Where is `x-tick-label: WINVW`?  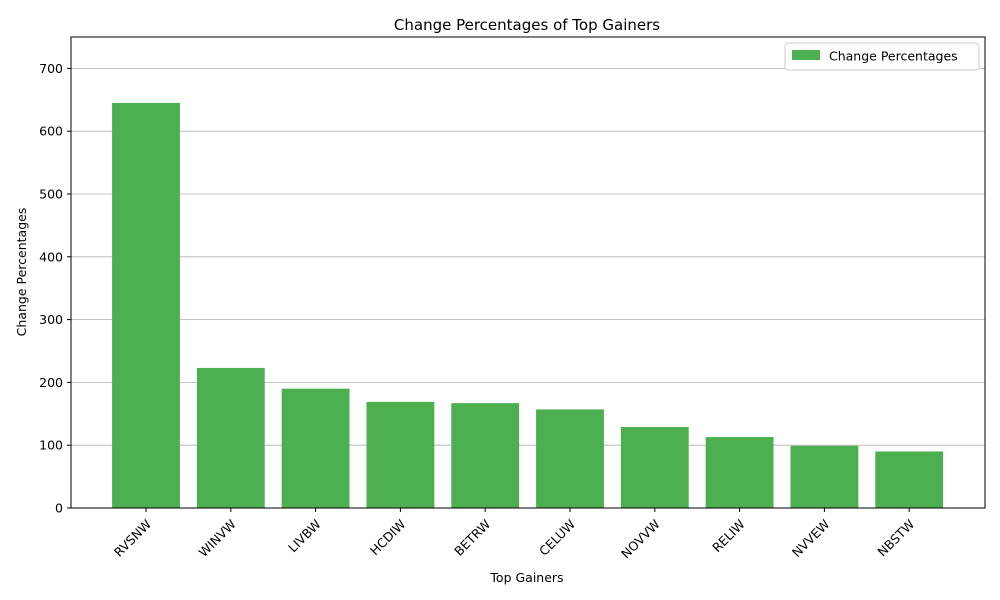
x-tick-label: WINVW is located at coordinates (217, 538).